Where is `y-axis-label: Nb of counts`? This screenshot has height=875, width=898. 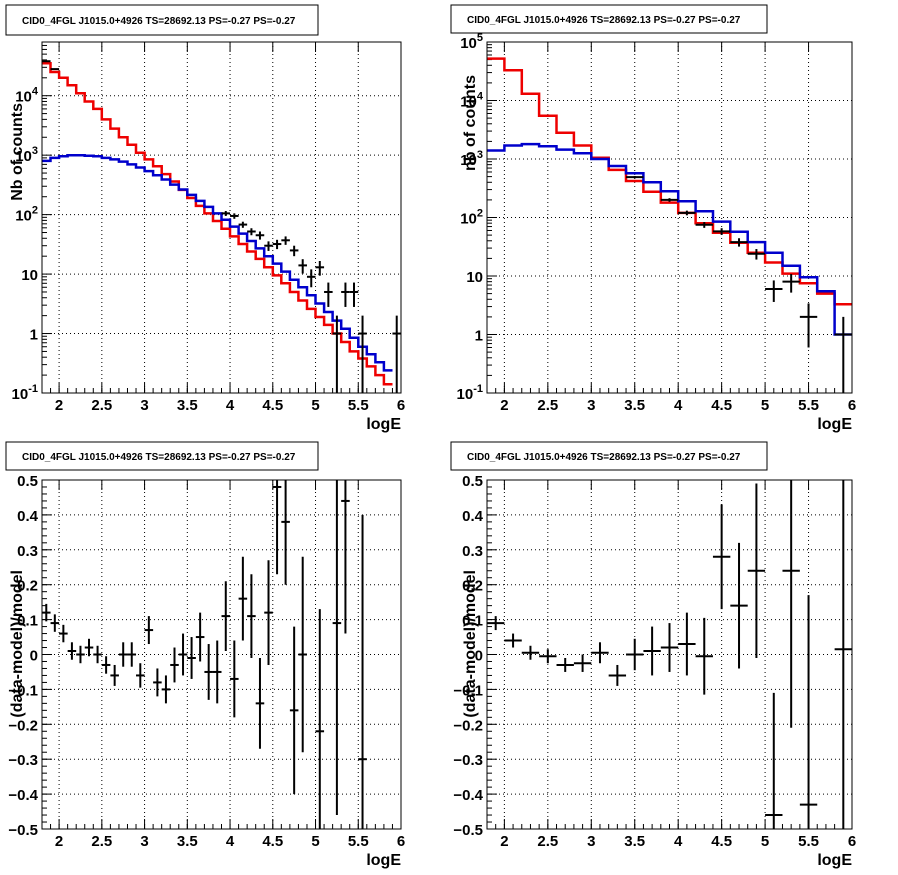
y-axis-label: Nb of counts is located at coordinates (17, 152).